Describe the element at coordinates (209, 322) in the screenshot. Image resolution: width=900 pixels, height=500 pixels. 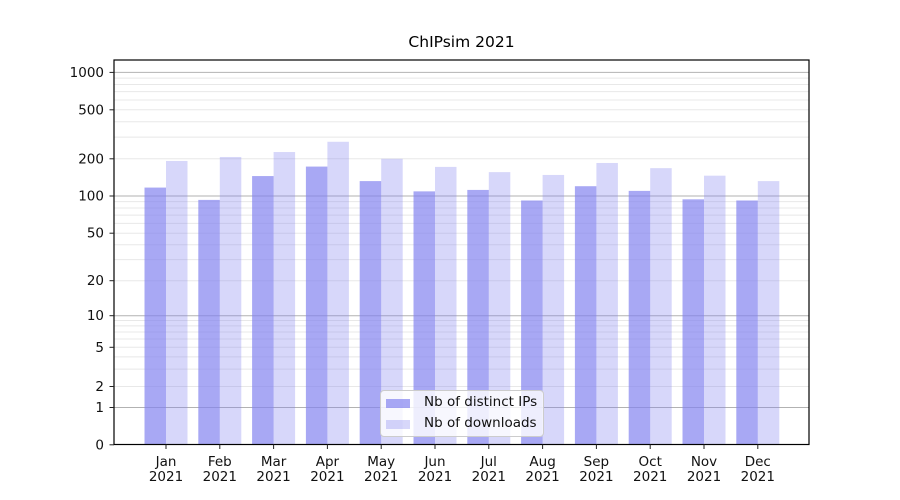
I see `bar-feb-distinct-ips` at that location.